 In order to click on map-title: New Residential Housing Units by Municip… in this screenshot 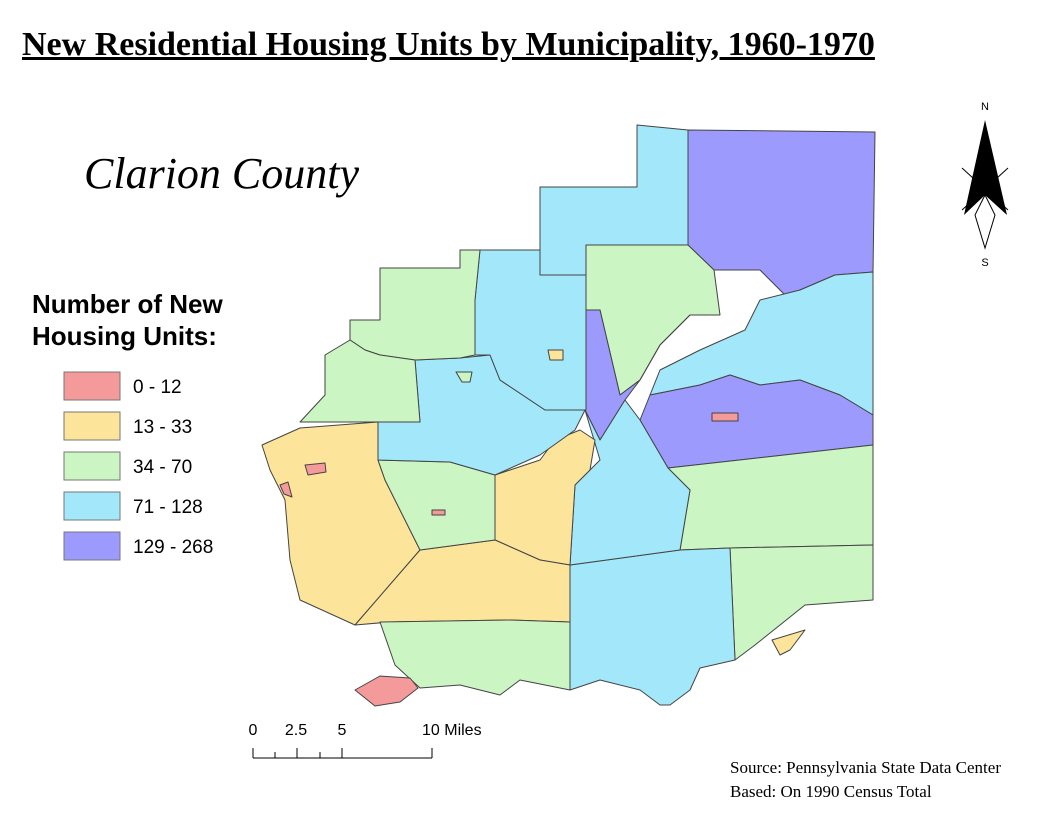, I will do `click(448, 44)`.